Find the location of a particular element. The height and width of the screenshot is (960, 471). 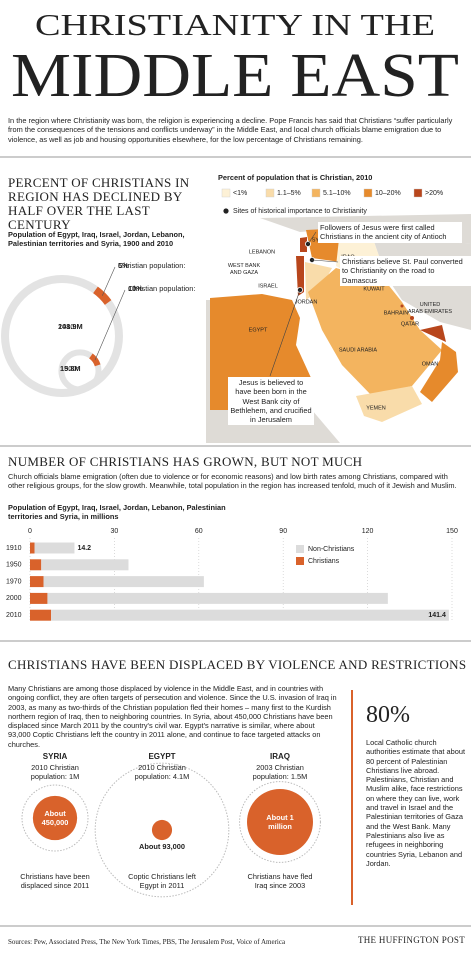

y-tick-label: 2000 is located at coordinates (14, 598).